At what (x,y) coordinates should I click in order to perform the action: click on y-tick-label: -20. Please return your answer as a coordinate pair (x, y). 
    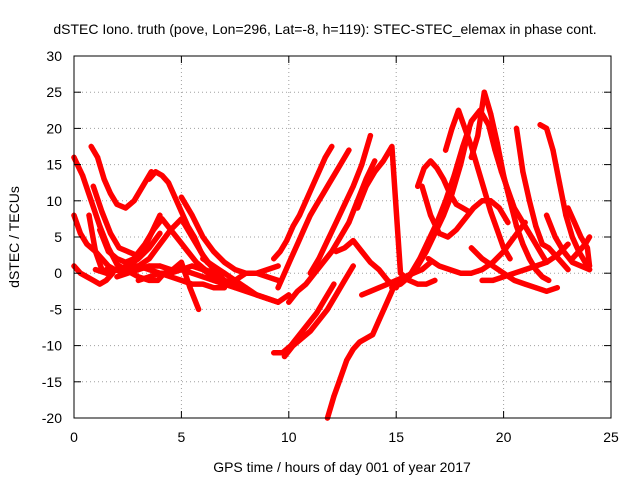
    Looking at the image, I should click on (52, 418).